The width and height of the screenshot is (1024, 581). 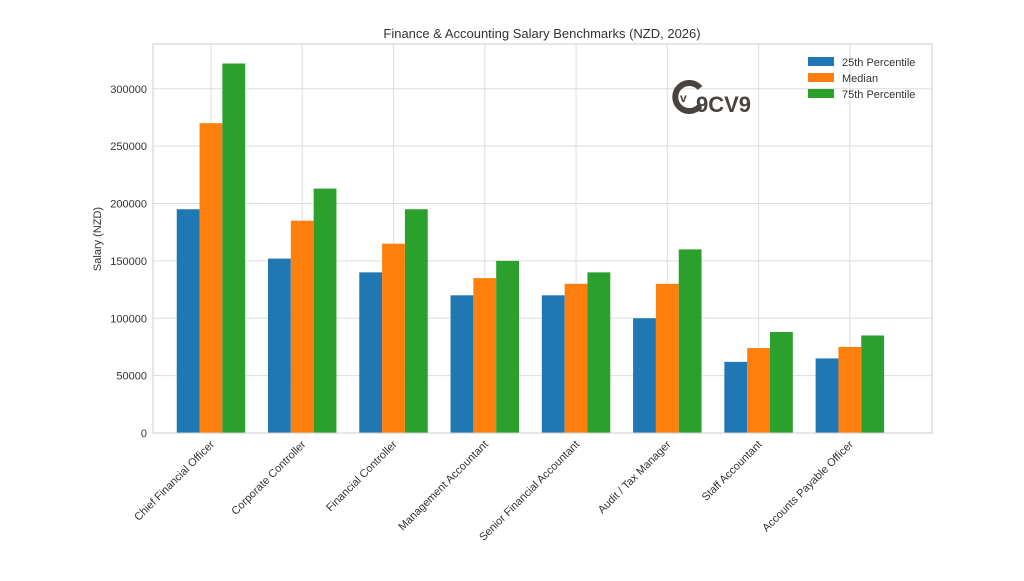 What do you see at coordinates (128, 319) in the screenshot?
I see `y-tick-label: 100000` at bounding box center [128, 319].